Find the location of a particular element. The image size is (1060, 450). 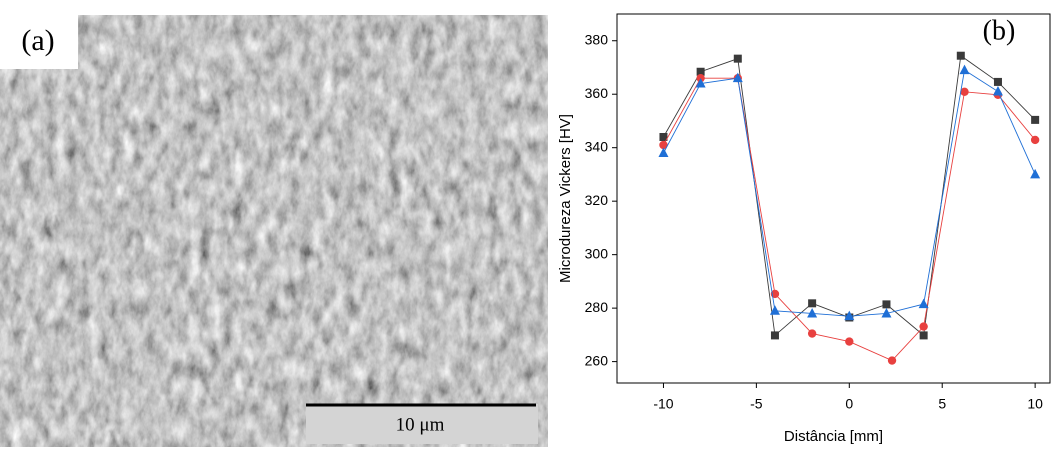

x-tick-label: 0 is located at coordinates (849, 404).